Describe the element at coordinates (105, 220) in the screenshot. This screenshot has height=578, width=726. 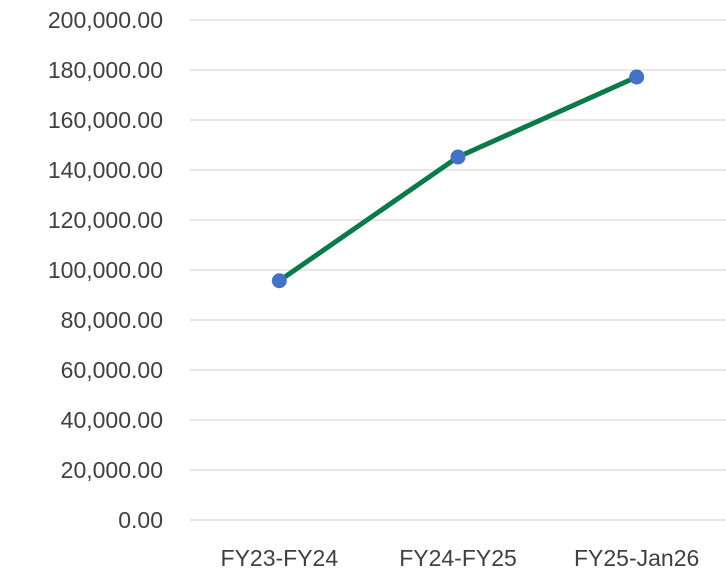
I see `y-tick-label: 120,000.00` at that location.